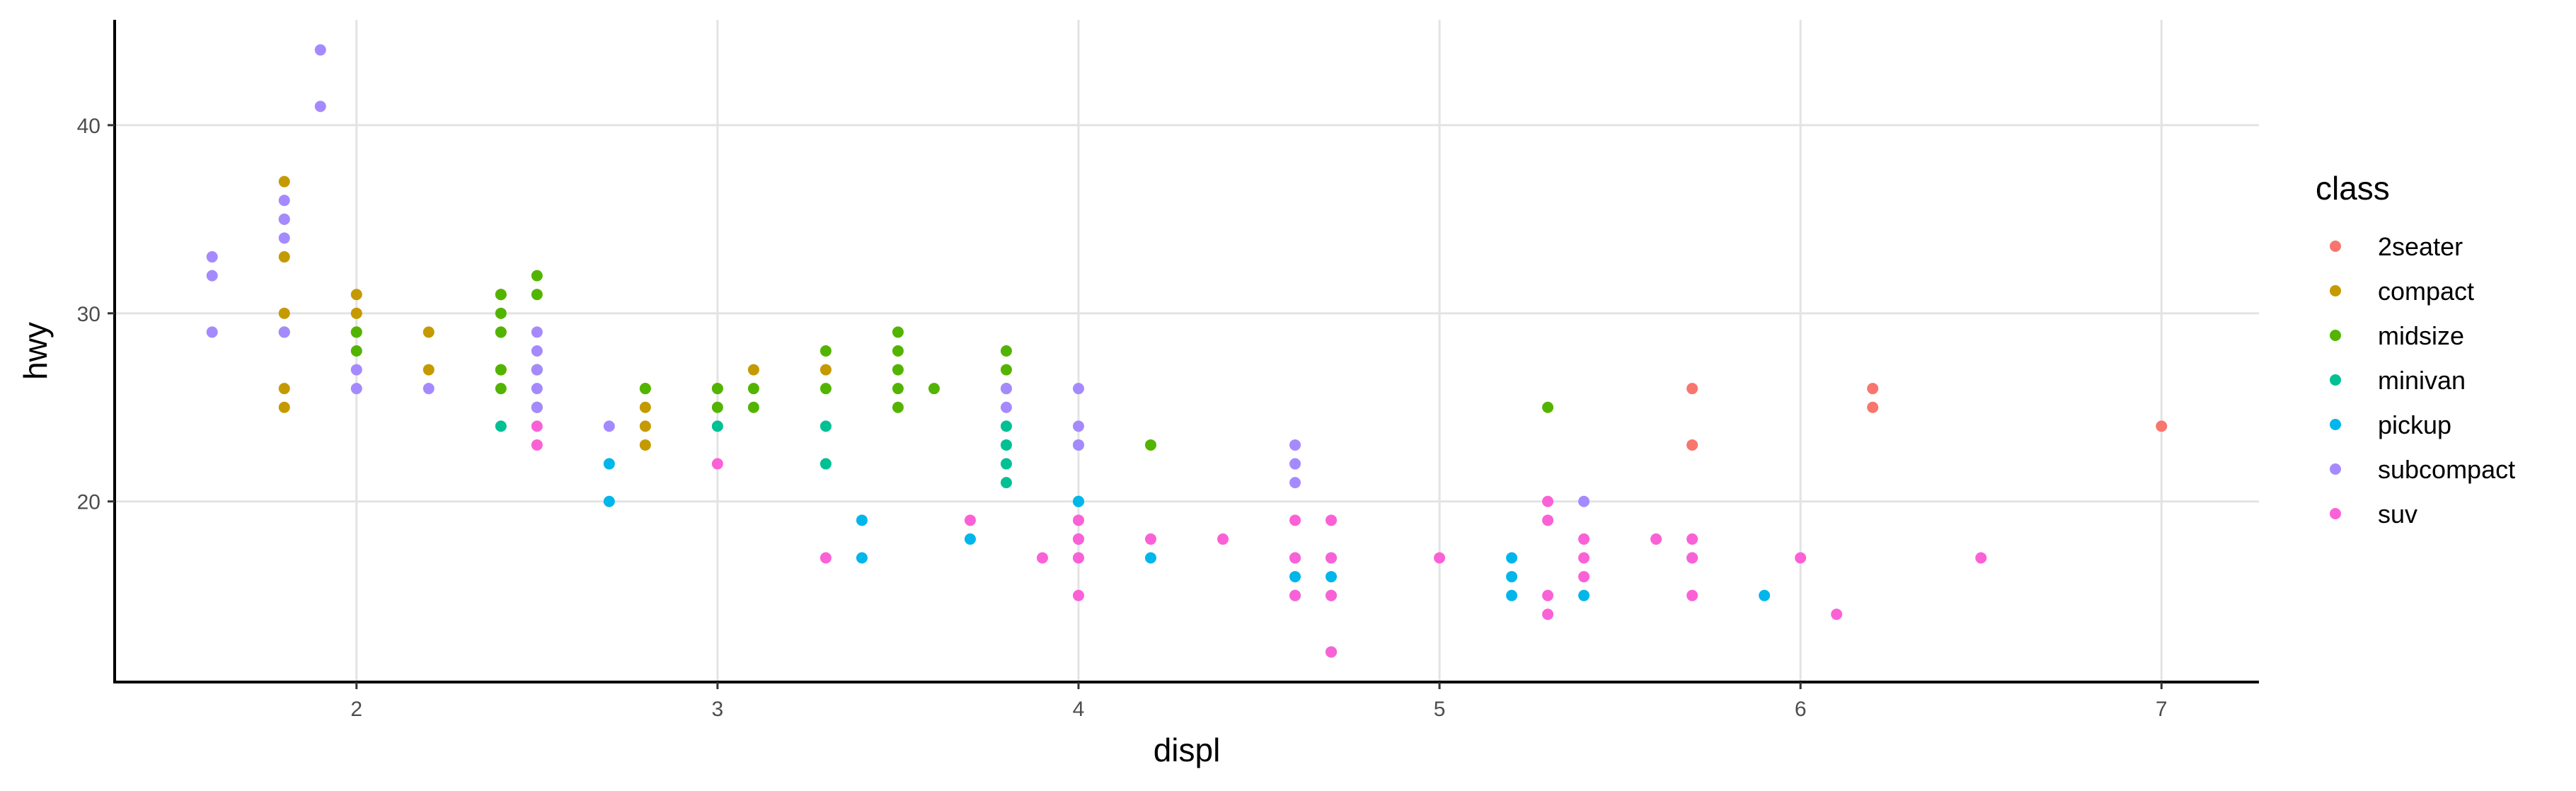 This screenshot has width=2576, height=791. Describe the element at coordinates (1440, 710) in the screenshot. I see `x-tick-label: 5` at that location.